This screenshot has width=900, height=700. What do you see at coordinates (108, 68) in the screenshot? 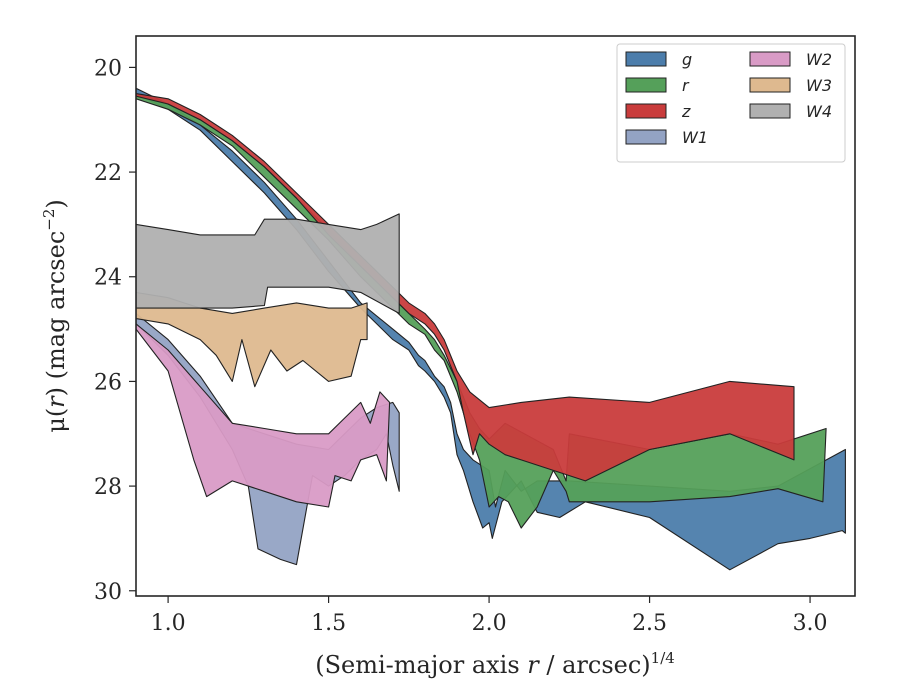
I see `y-tick-label: 20` at bounding box center [108, 68].